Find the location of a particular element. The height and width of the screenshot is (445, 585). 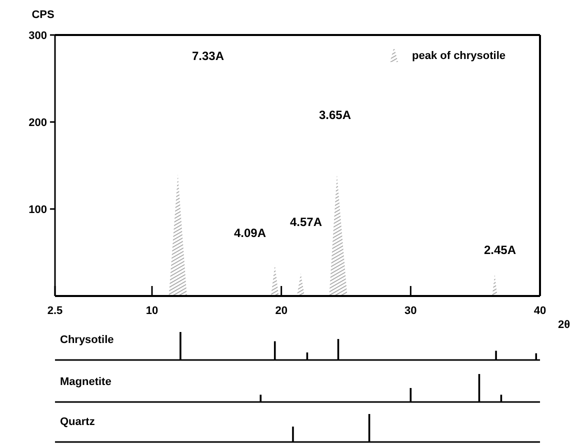

x-tick-label: 2.5 is located at coordinates (55, 311).